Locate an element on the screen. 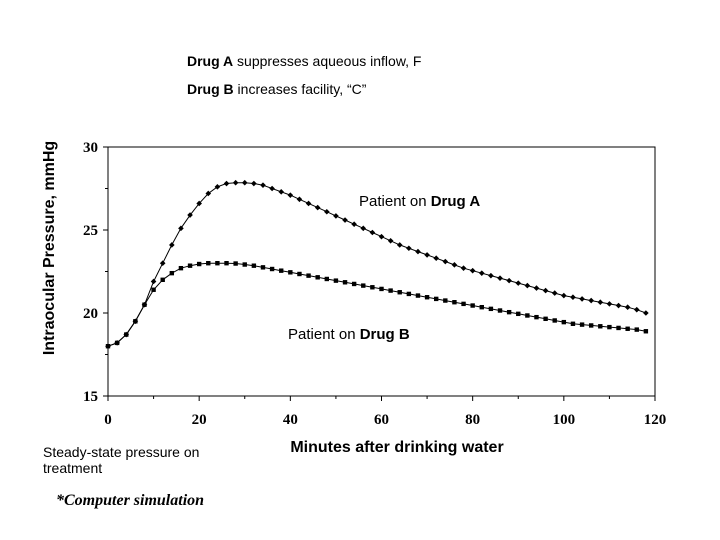 The height and width of the screenshot is (540, 720). y-tick-label: 25 is located at coordinates (90, 231).